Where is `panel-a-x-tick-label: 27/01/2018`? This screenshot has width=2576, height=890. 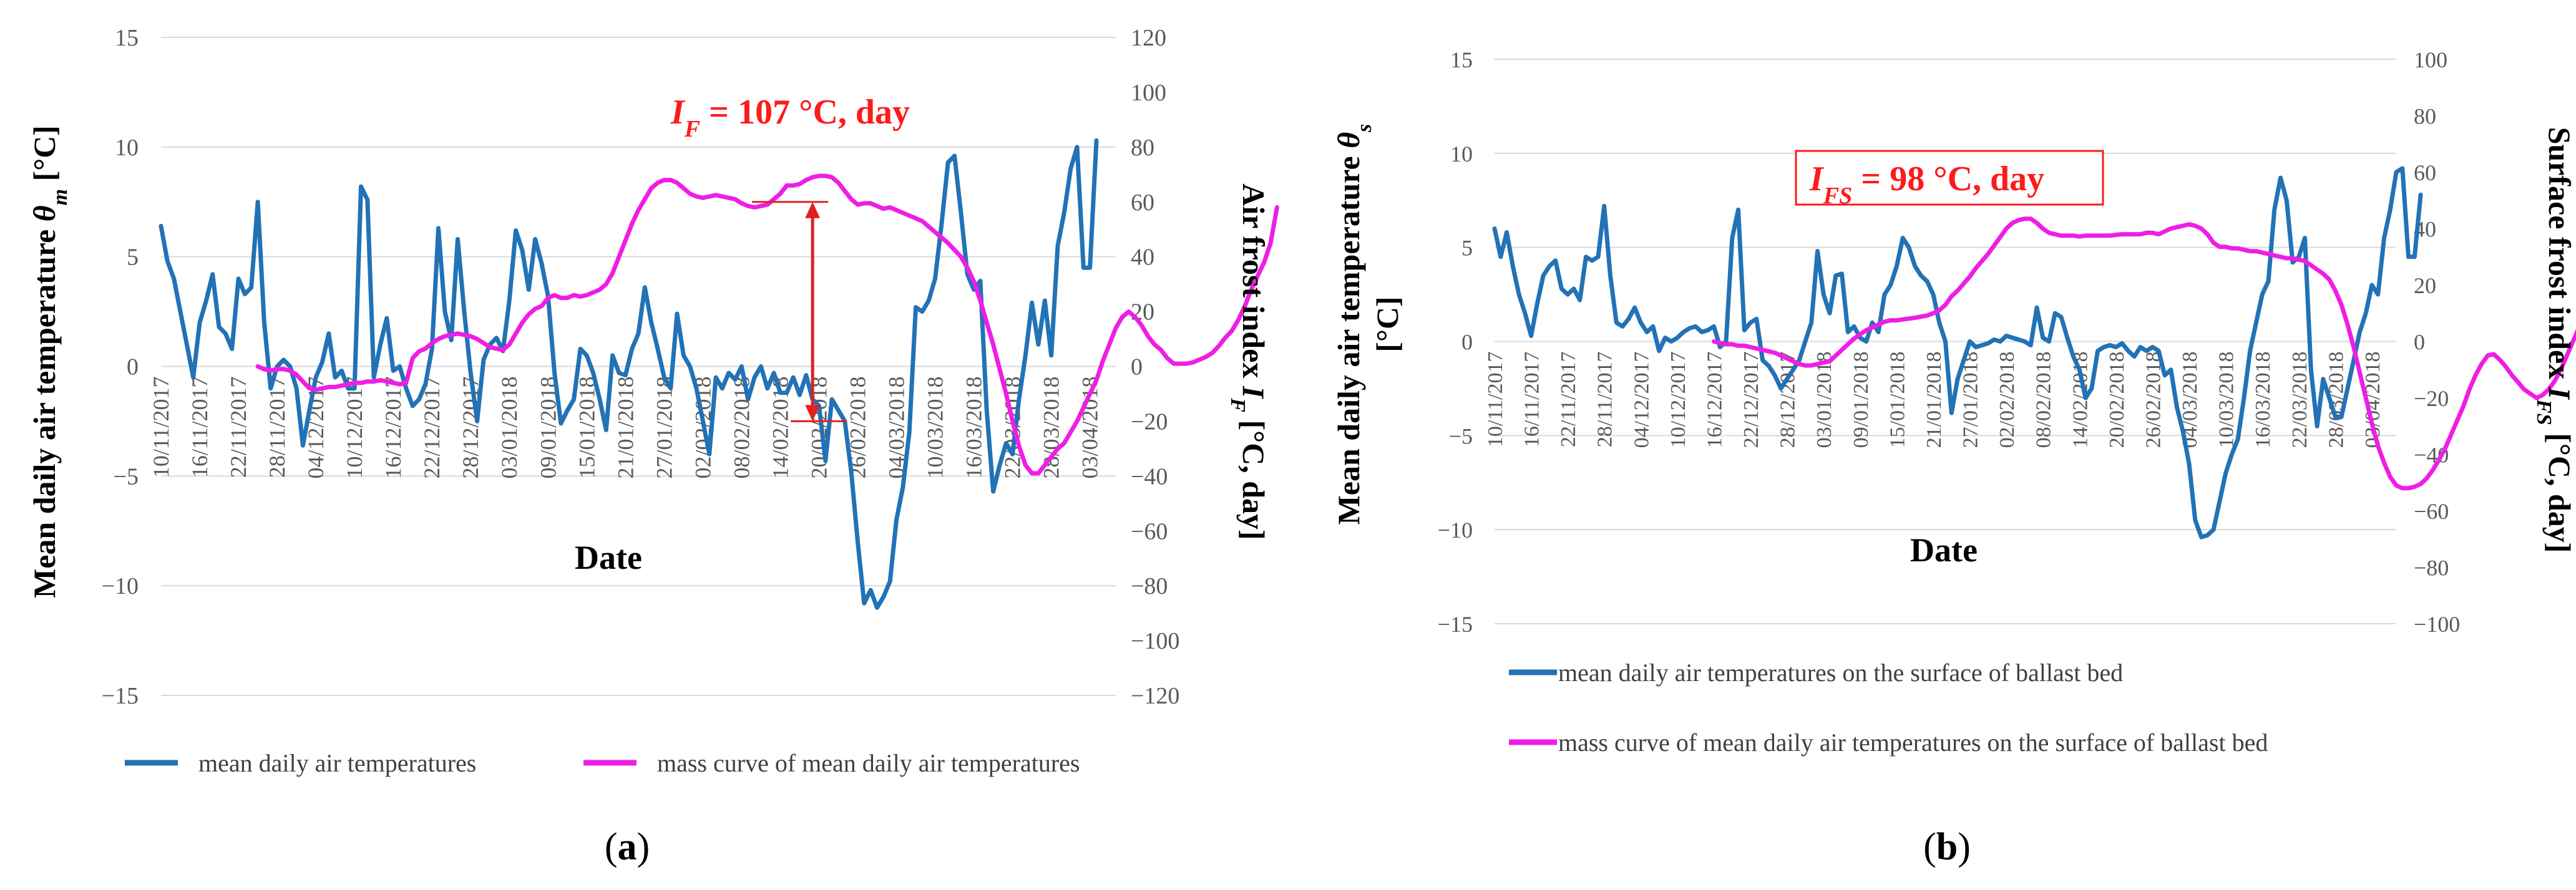
panel-a-x-tick-label: 27/01/2018 is located at coordinates (663, 428).